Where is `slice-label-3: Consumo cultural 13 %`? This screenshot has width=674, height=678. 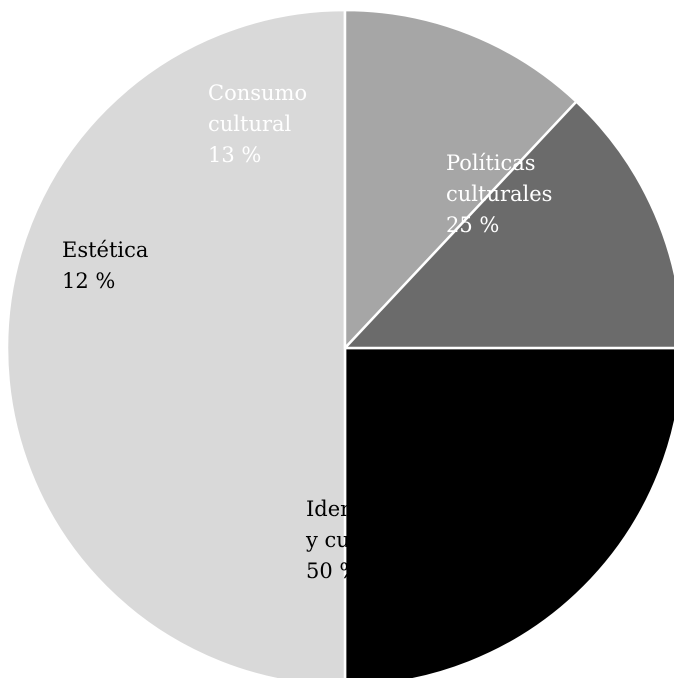
slice-label-3: Consumo cultural 13 % is located at coordinates (257, 124).